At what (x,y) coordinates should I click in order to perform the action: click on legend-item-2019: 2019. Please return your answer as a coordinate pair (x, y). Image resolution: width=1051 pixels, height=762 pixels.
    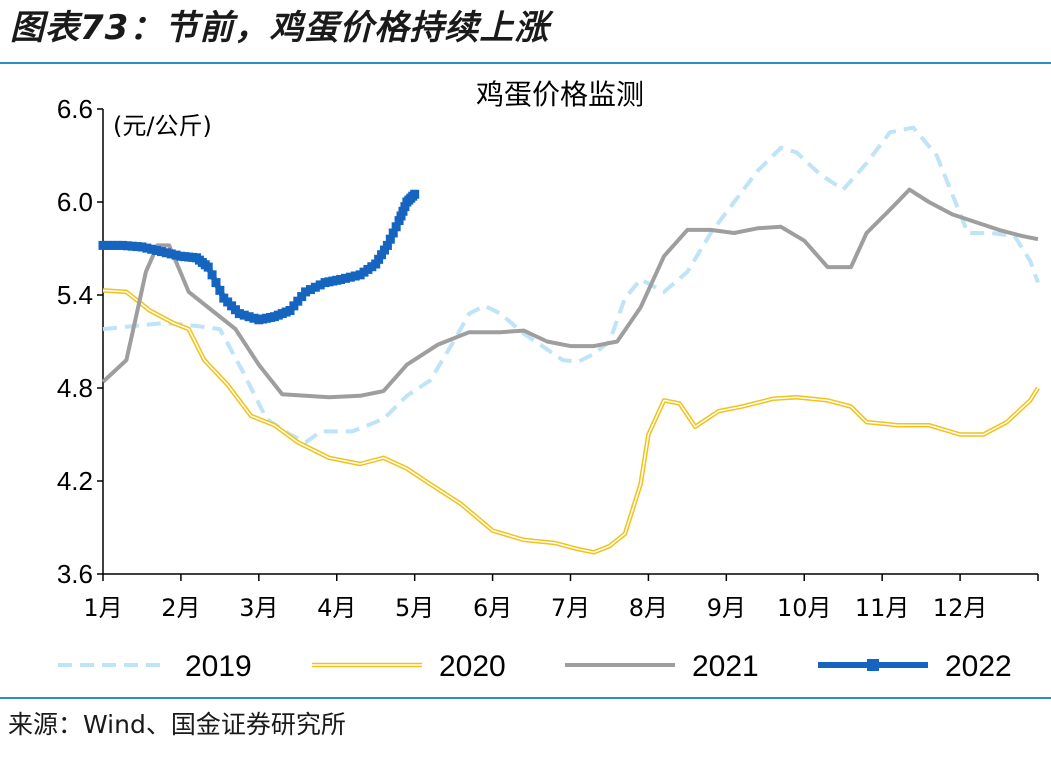
    Looking at the image, I should click on (155, 666).